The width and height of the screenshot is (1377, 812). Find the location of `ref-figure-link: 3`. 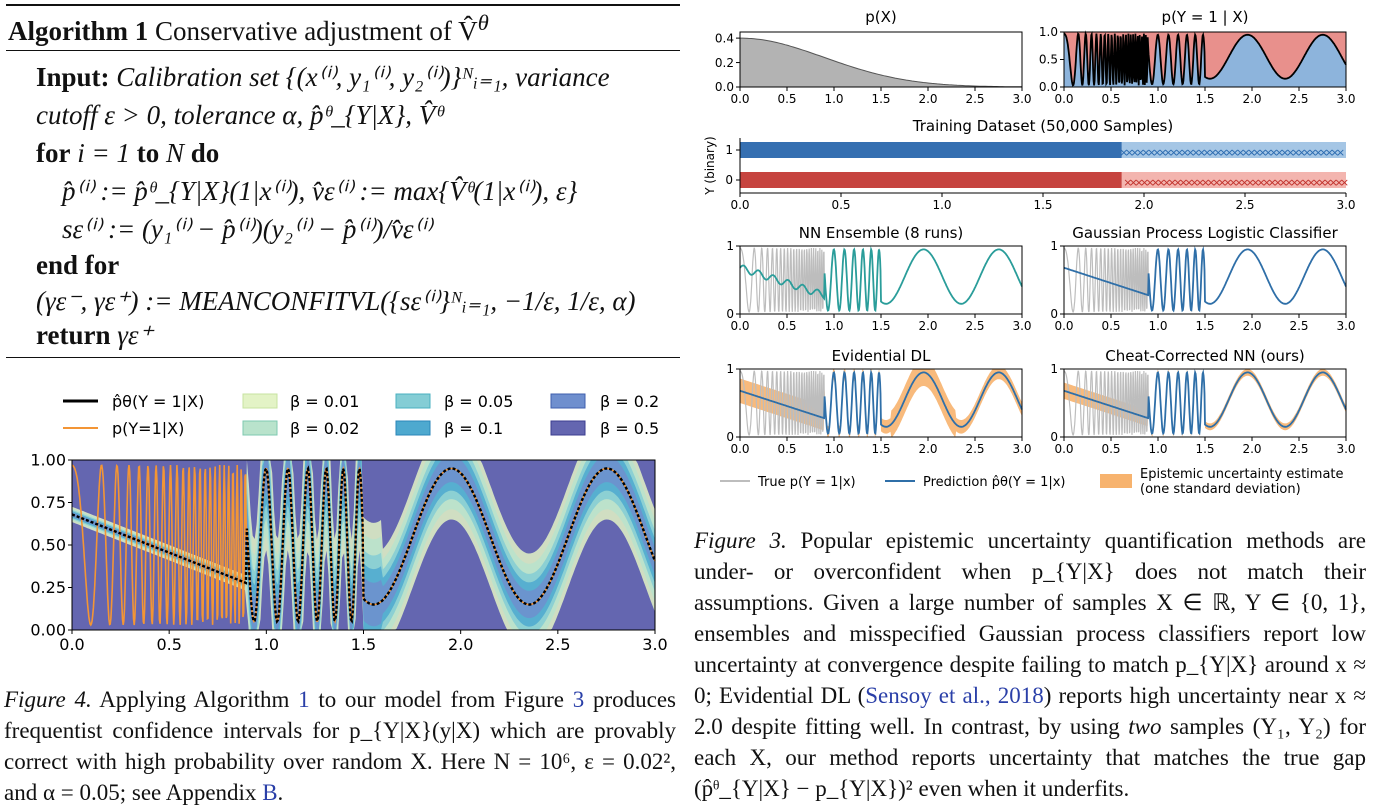

ref-figure-link: 3 is located at coordinates (578, 699).